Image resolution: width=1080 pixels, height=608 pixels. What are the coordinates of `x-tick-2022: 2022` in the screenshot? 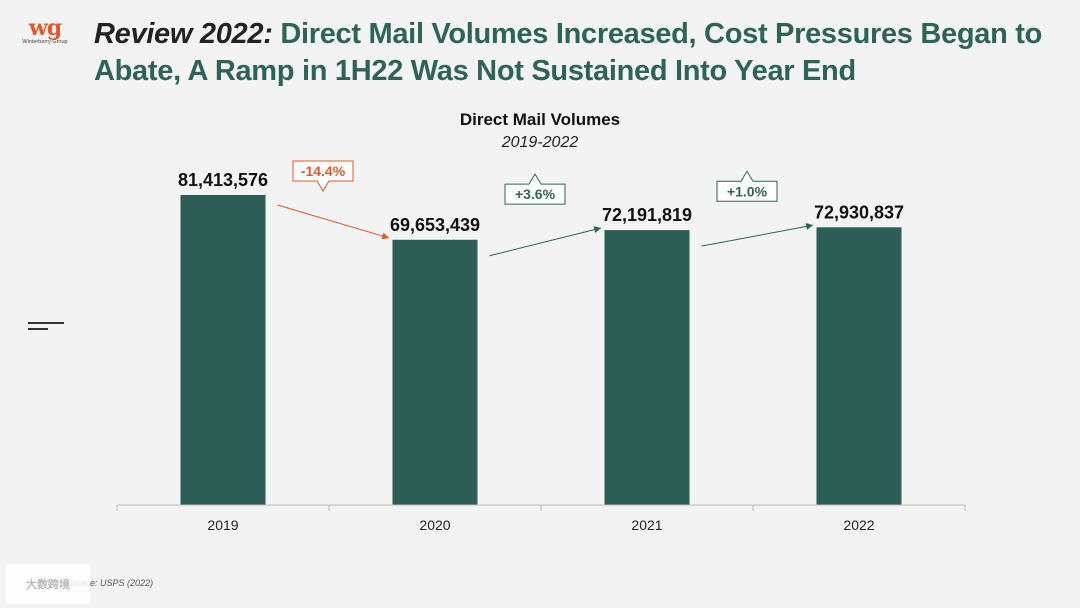 It's located at (858, 525).